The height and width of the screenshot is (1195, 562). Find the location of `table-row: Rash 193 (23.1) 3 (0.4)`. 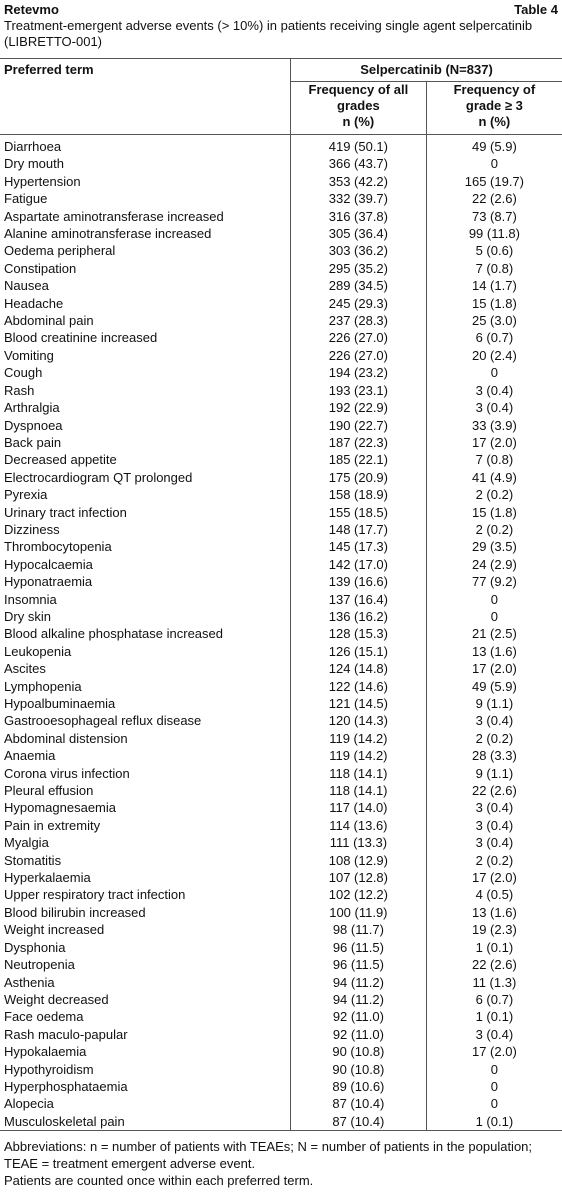

table-row: Rash 193 (23.1) 3 (0.4) is located at coordinates (281, 390).